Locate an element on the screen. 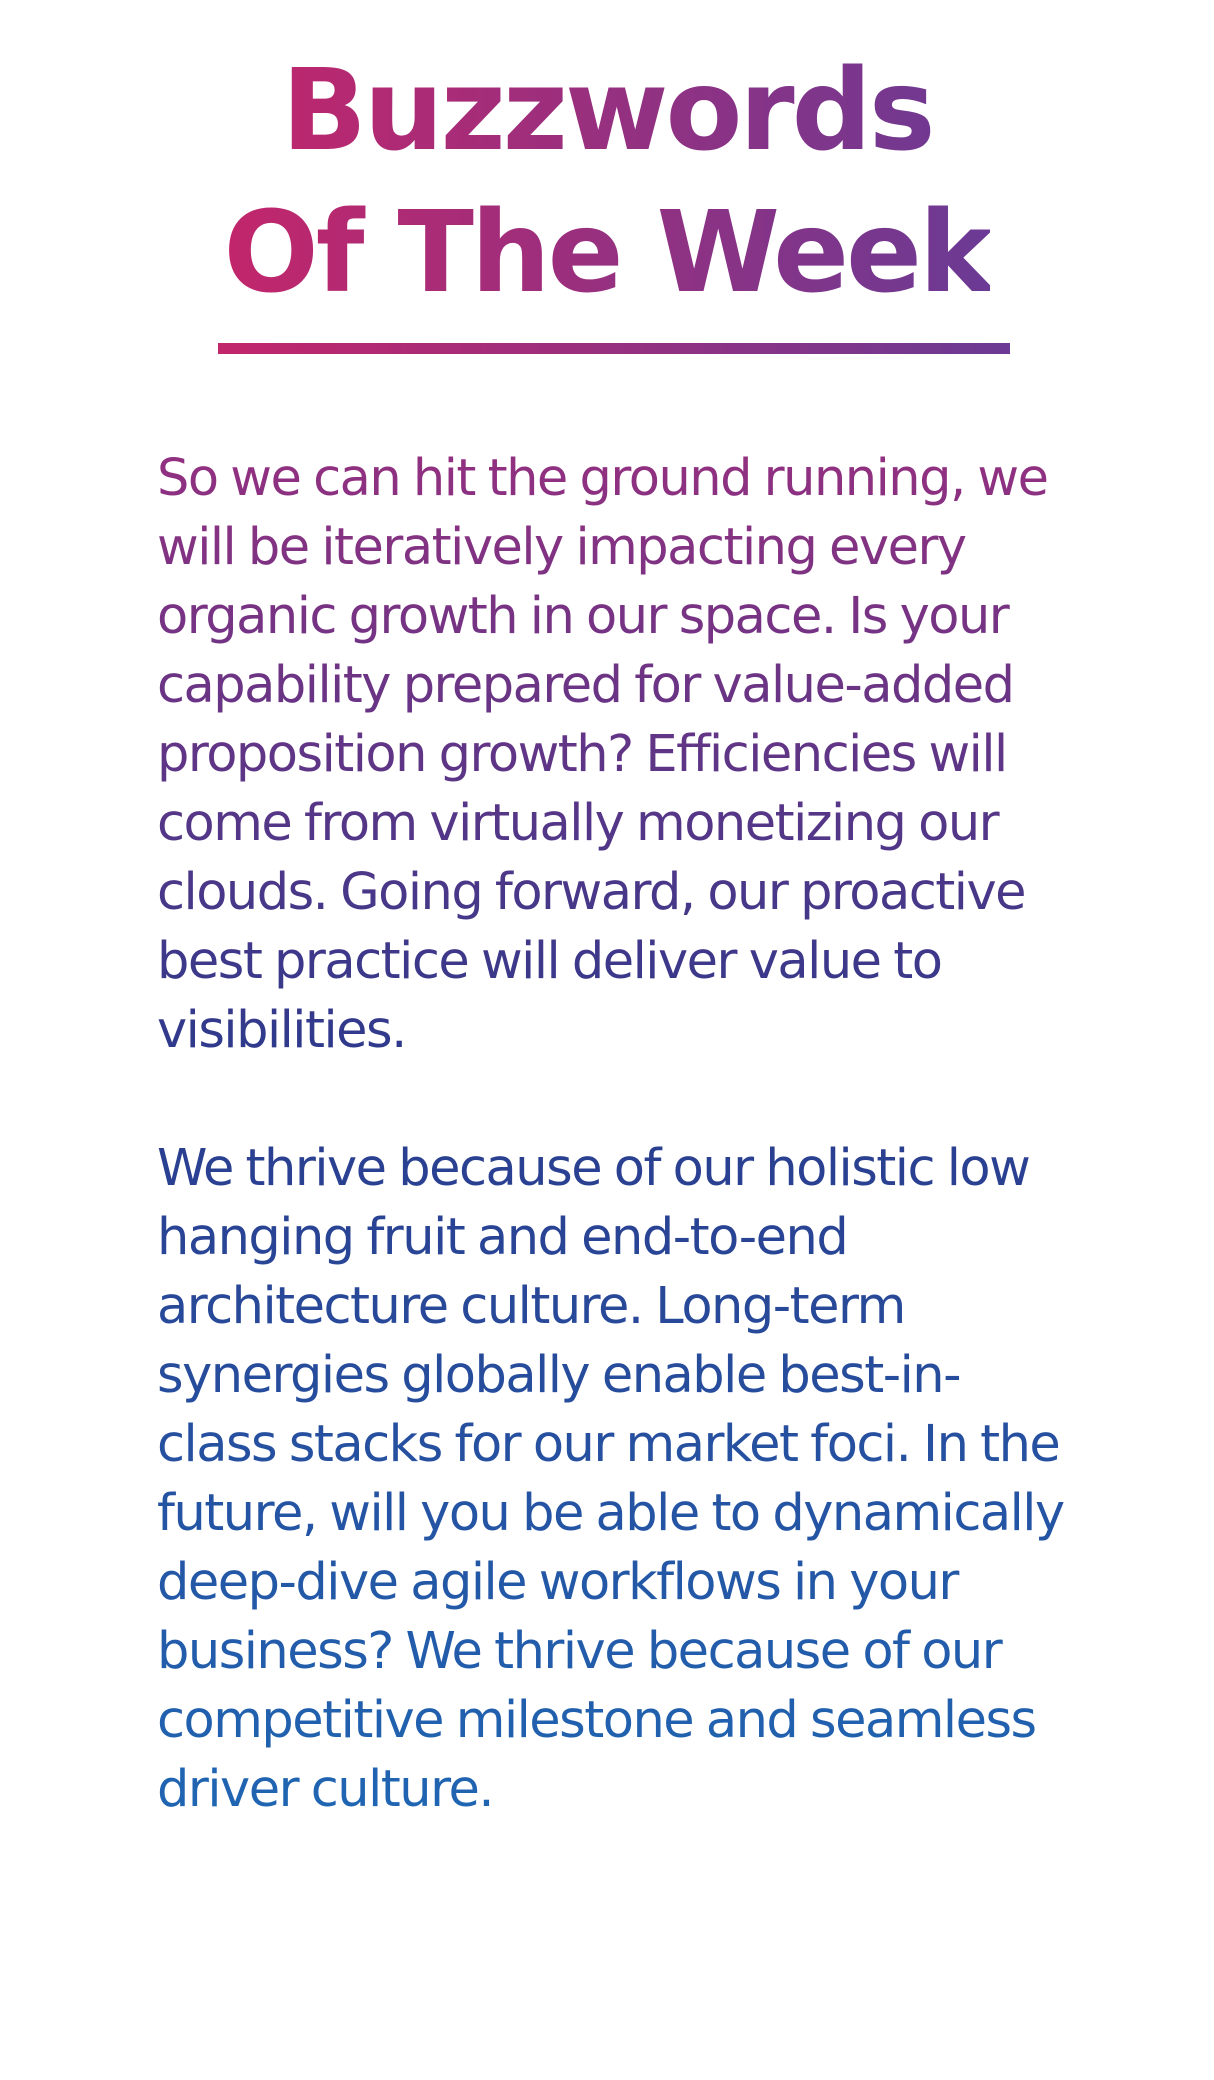 This screenshot has height=2080, width=1214. title-block: Buzzwords Of The Week is located at coordinates (607, 182).